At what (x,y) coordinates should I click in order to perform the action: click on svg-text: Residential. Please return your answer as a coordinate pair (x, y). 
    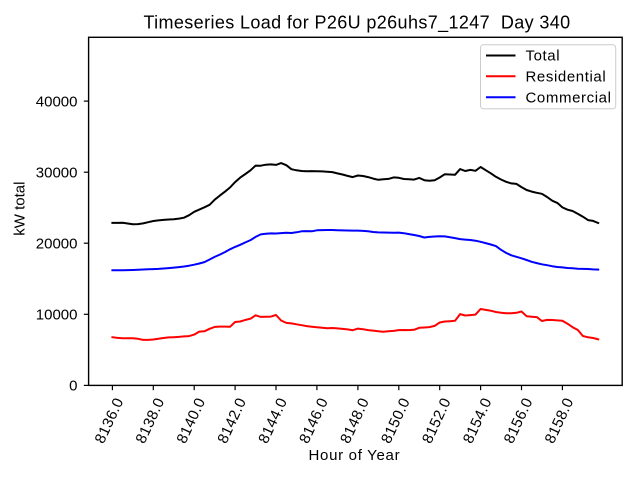
    Looking at the image, I should click on (566, 77).